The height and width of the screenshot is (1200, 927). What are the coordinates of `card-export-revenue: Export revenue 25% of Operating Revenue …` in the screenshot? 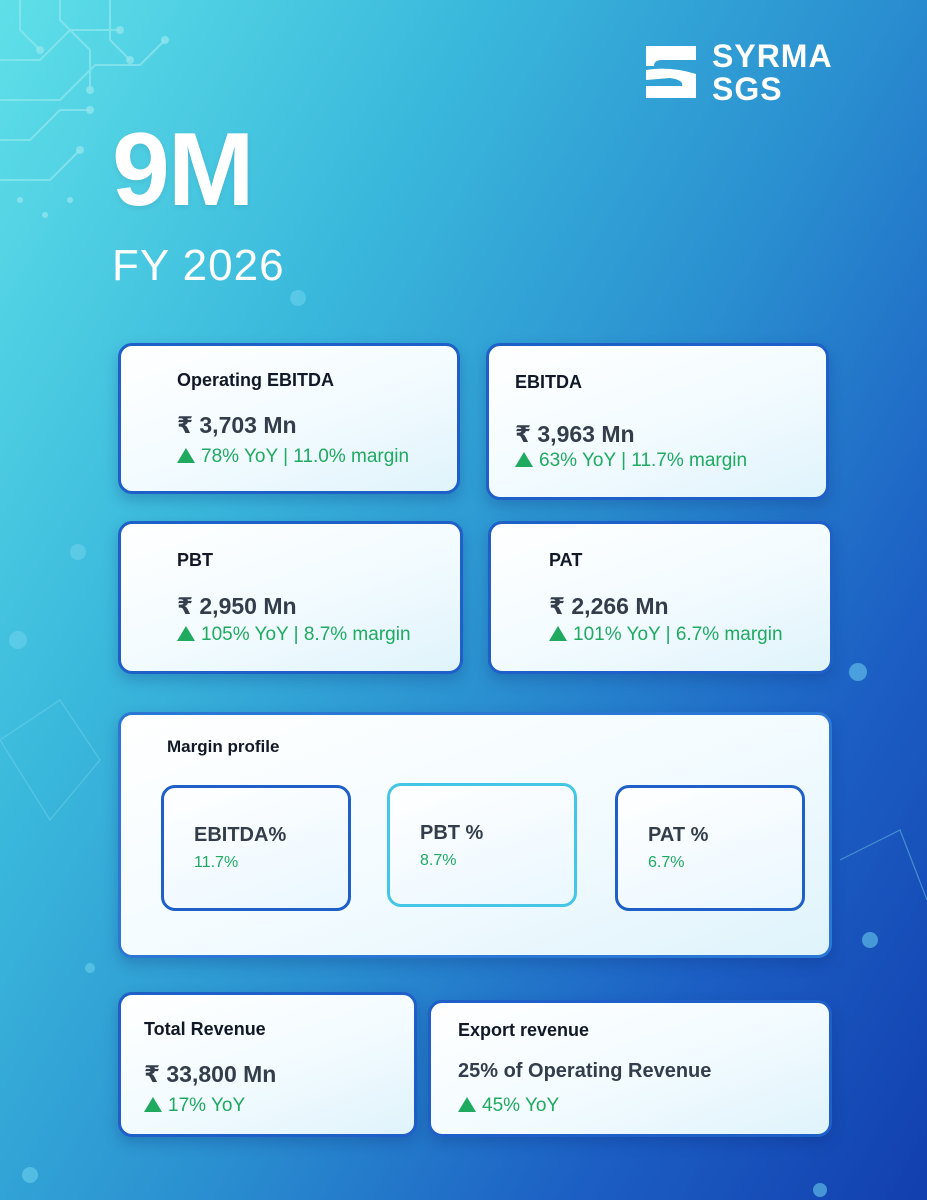 It's located at (630, 1068).